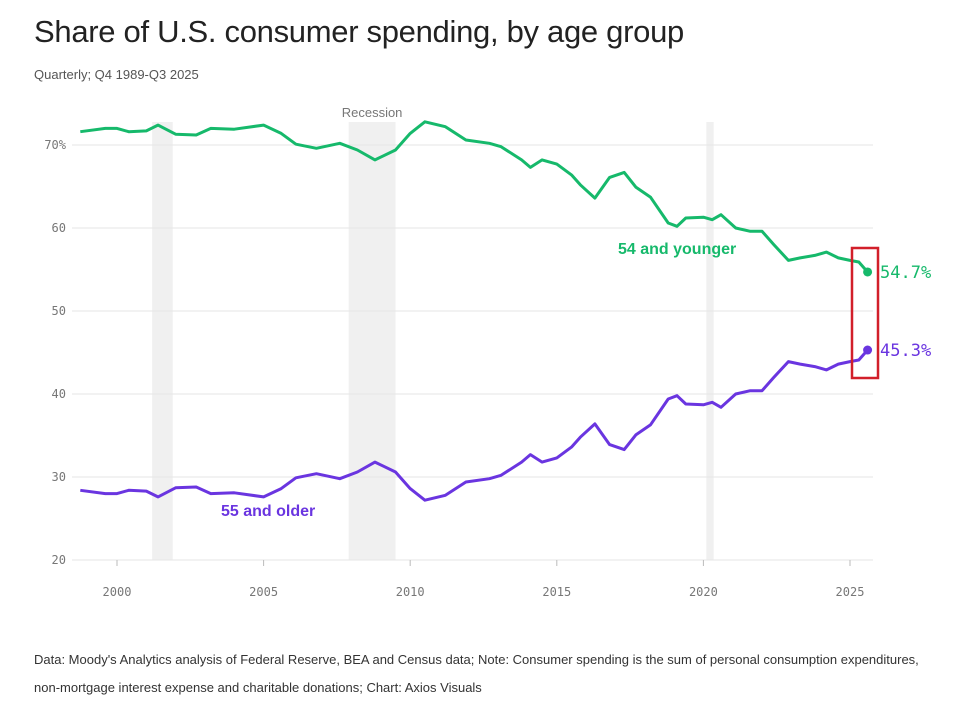 The image size is (974, 719). What do you see at coordinates (59, 560) in the screenshot?
I see `y-tick-label: 20` at bounding box center [59, 560].